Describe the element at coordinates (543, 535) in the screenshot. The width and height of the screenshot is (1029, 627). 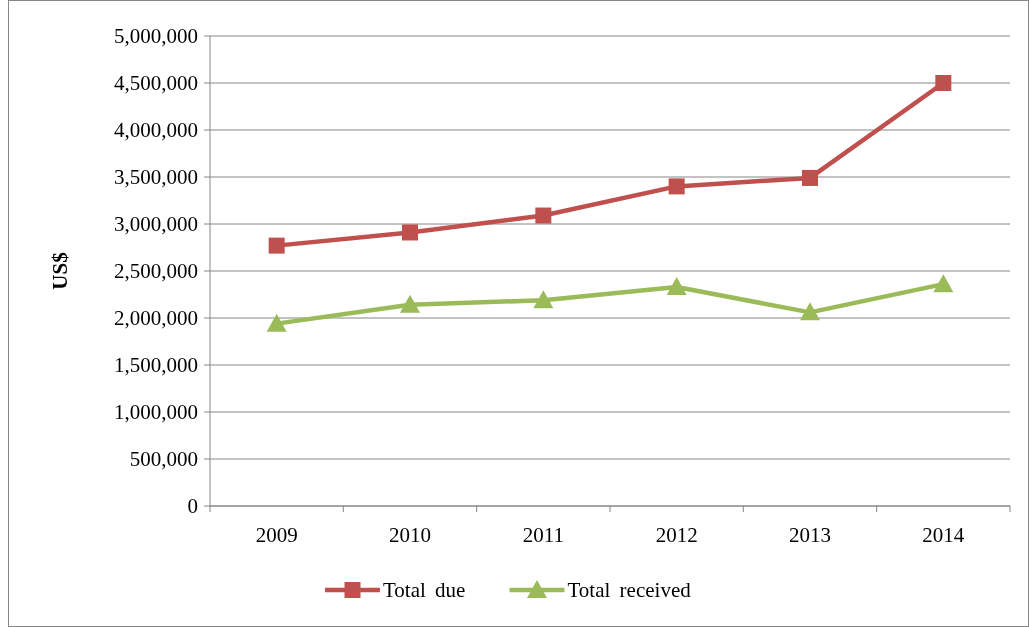
I see `x-tick-label: 2011` at that location.